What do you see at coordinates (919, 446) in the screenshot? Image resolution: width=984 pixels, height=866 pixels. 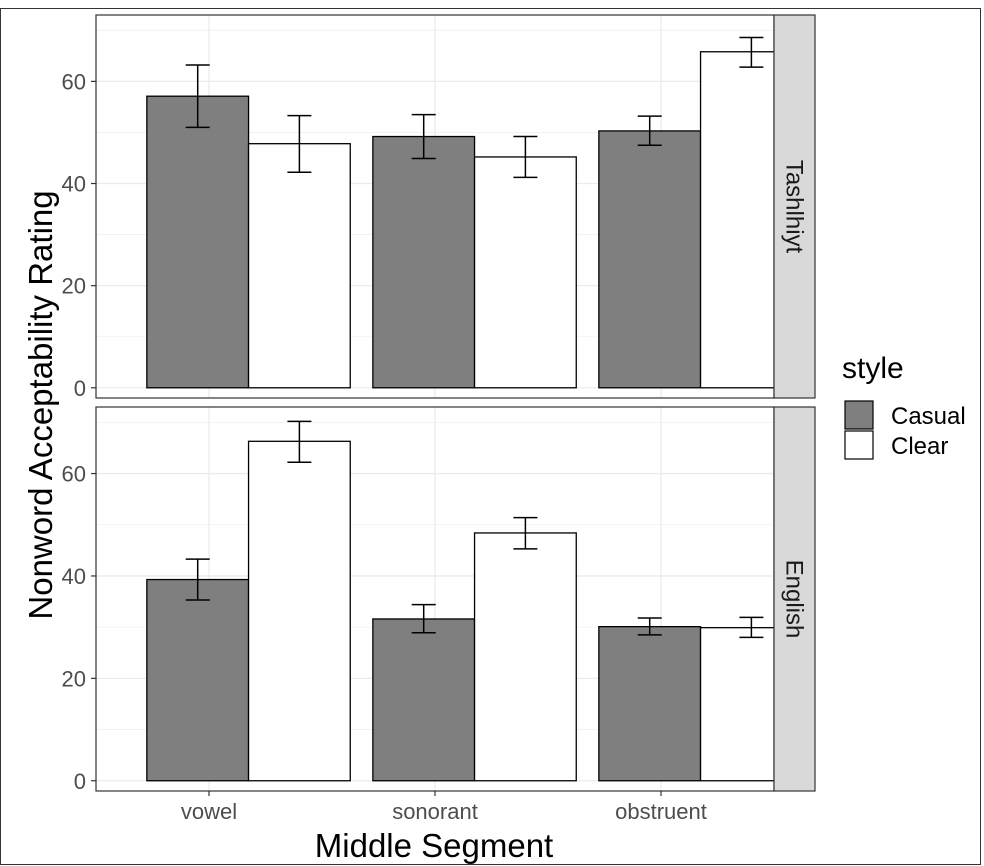 I see `legend-label-clear: Clear` at bounding box center [919, 446].